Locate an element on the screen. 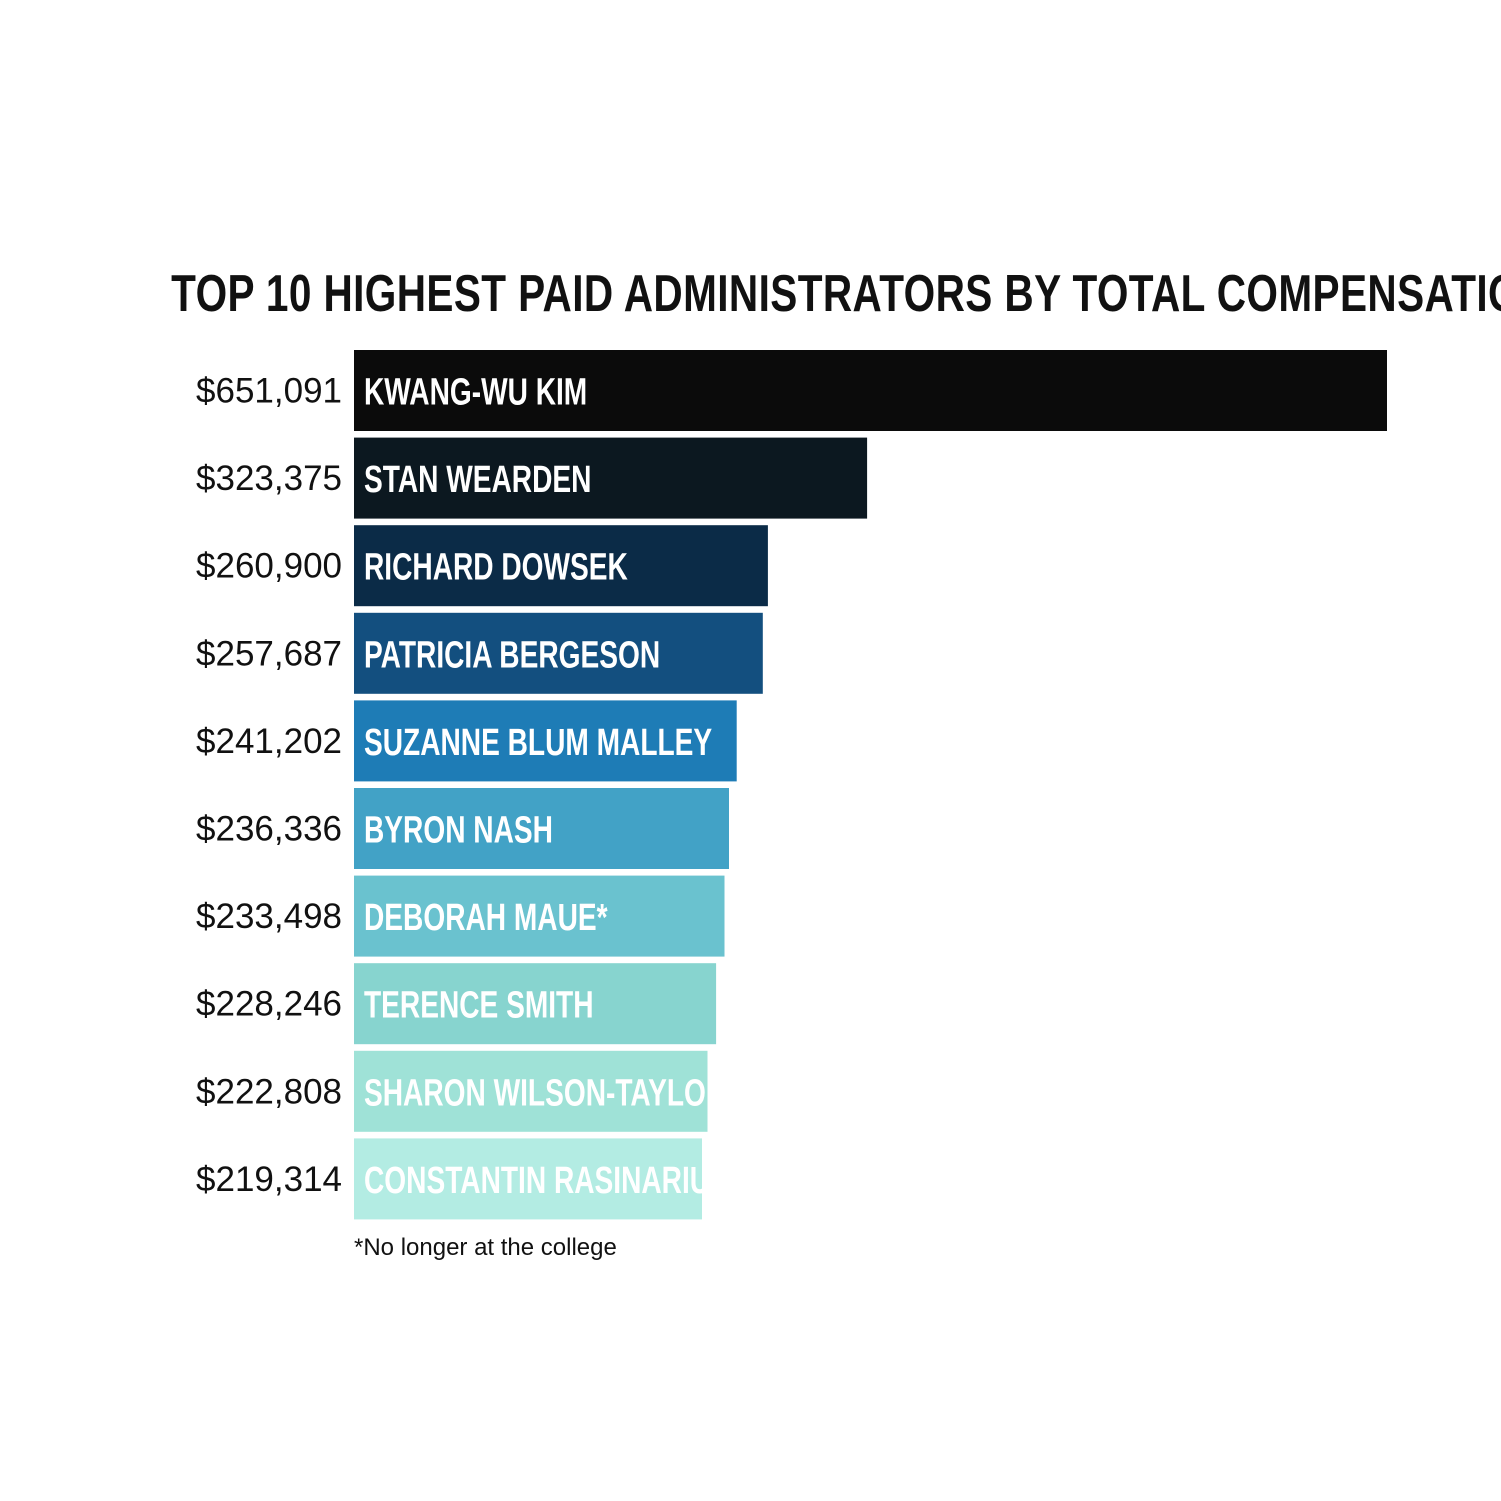 This screenshot has height=1501, width=1501. name-label-5: SUZANNE BLUM MALLEY is located at coordinates (538, 743).